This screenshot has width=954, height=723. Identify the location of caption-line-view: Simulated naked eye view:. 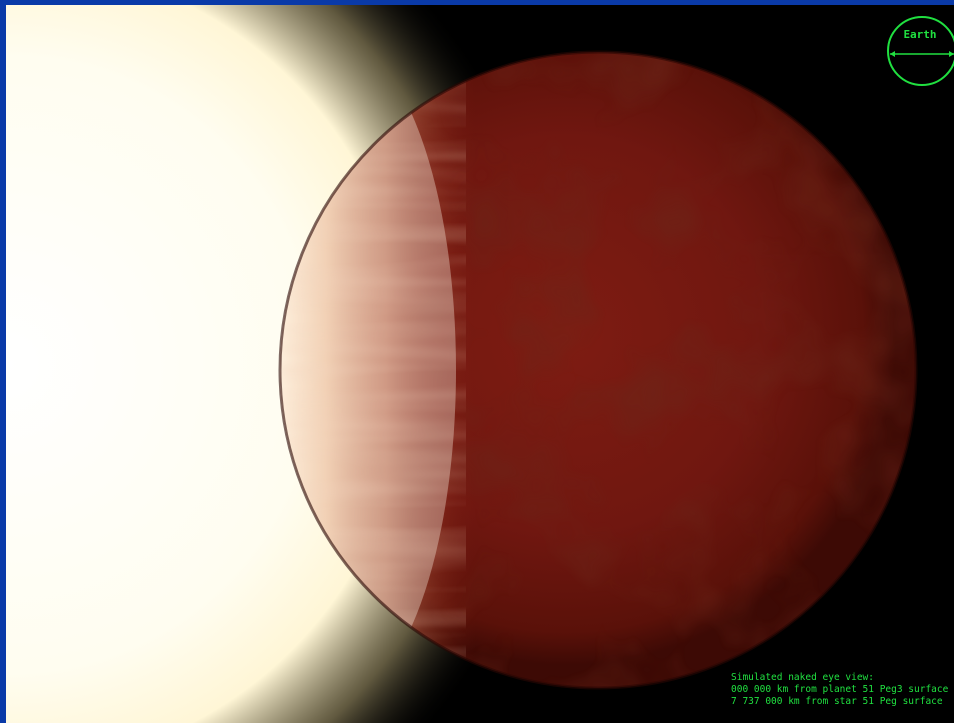
(802, 677).